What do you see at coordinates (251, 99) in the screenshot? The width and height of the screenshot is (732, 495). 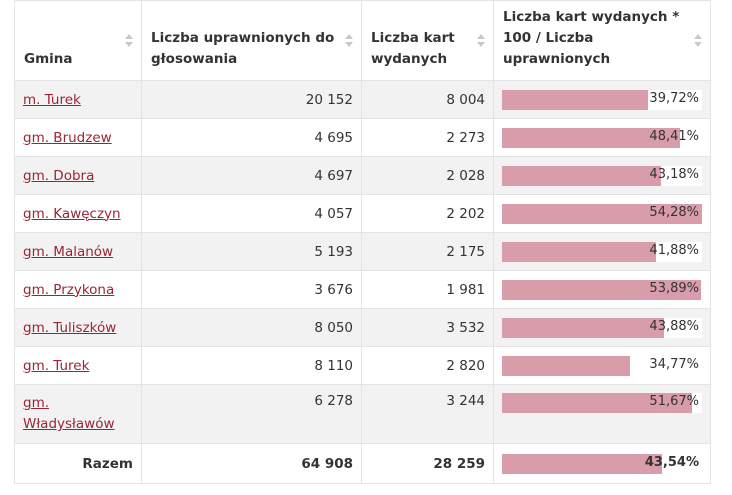 I see `uprawnieni-cell: 20 152` at bounding box center [251, 99].